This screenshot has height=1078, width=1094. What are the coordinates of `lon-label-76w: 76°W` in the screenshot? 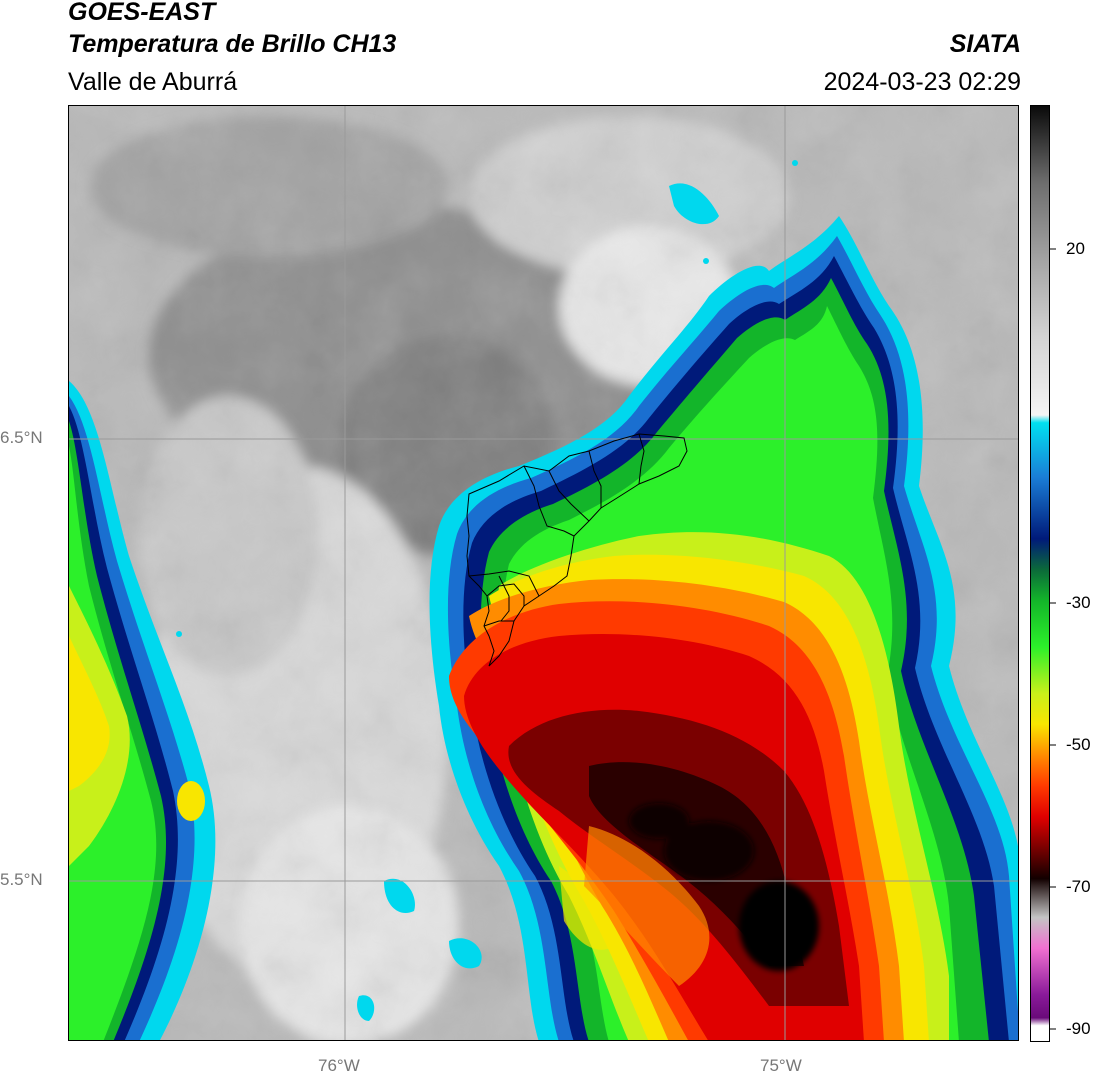 It's located at (339, 1065).